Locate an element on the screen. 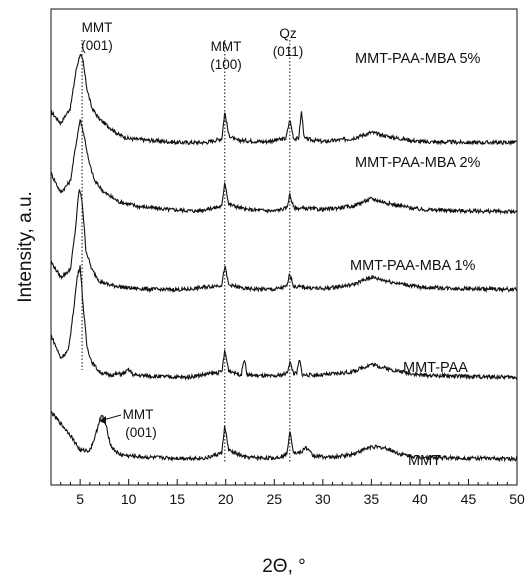 The image size is (528, 576). series-label-2: MMT-PAA-MBA 1% is located at coordinates (413, 266).